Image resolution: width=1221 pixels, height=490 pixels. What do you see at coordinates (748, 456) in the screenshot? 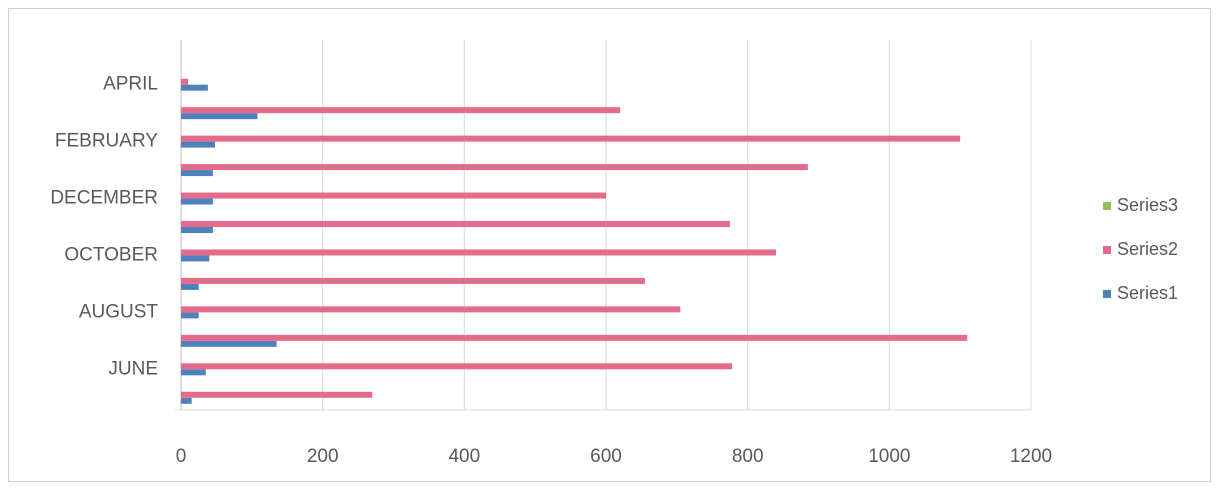
I see `x-tick-label: 800` at bounding box center [748, 456].